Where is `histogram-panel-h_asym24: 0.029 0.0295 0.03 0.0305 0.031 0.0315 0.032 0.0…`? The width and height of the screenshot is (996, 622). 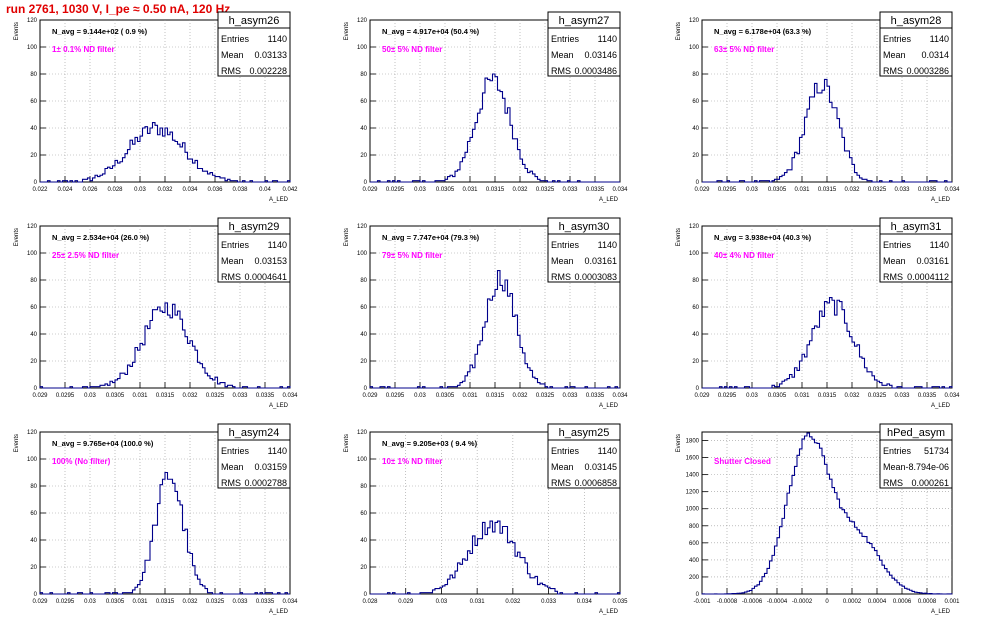 histogram-panel-h_asym24: 0.029 0.0295 0.03 0.0305 0.031 0.0315 0.032 0.0… is located at coordinates (156, 519).